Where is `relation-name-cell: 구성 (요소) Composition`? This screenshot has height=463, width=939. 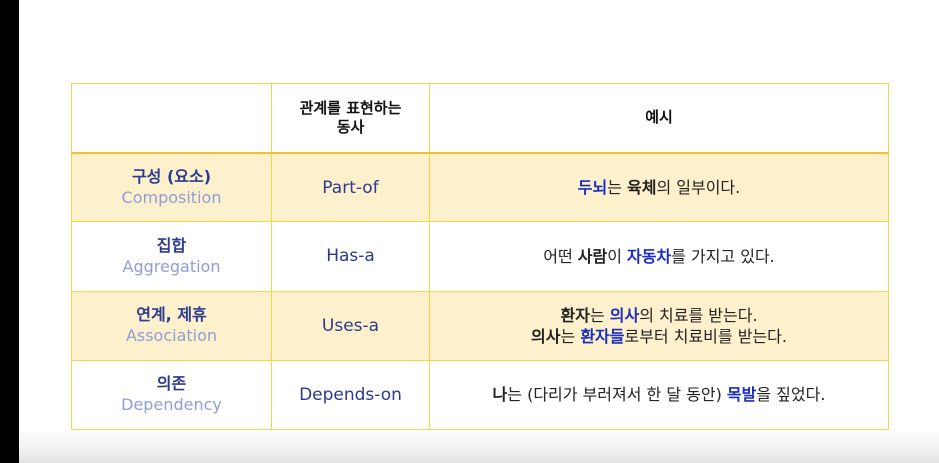
relation-name-cell: 구성 (요소) Composition is located at coordinates (171, 187).